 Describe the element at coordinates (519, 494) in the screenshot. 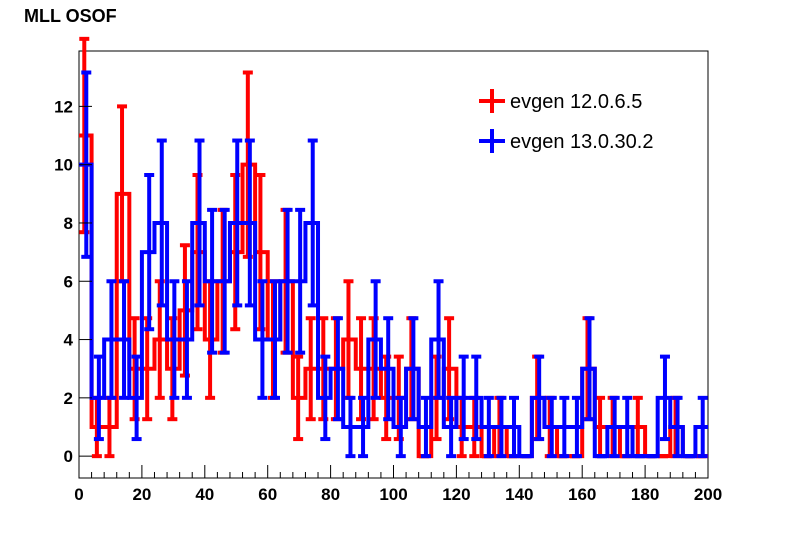

I see `x-tick-label: 140` at that location.